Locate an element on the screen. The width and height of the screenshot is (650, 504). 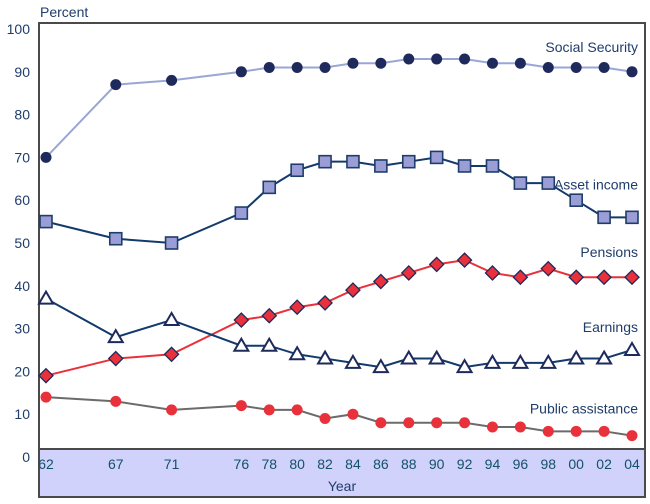
y-tick-label: 30 is located at coordinates (22, 329).